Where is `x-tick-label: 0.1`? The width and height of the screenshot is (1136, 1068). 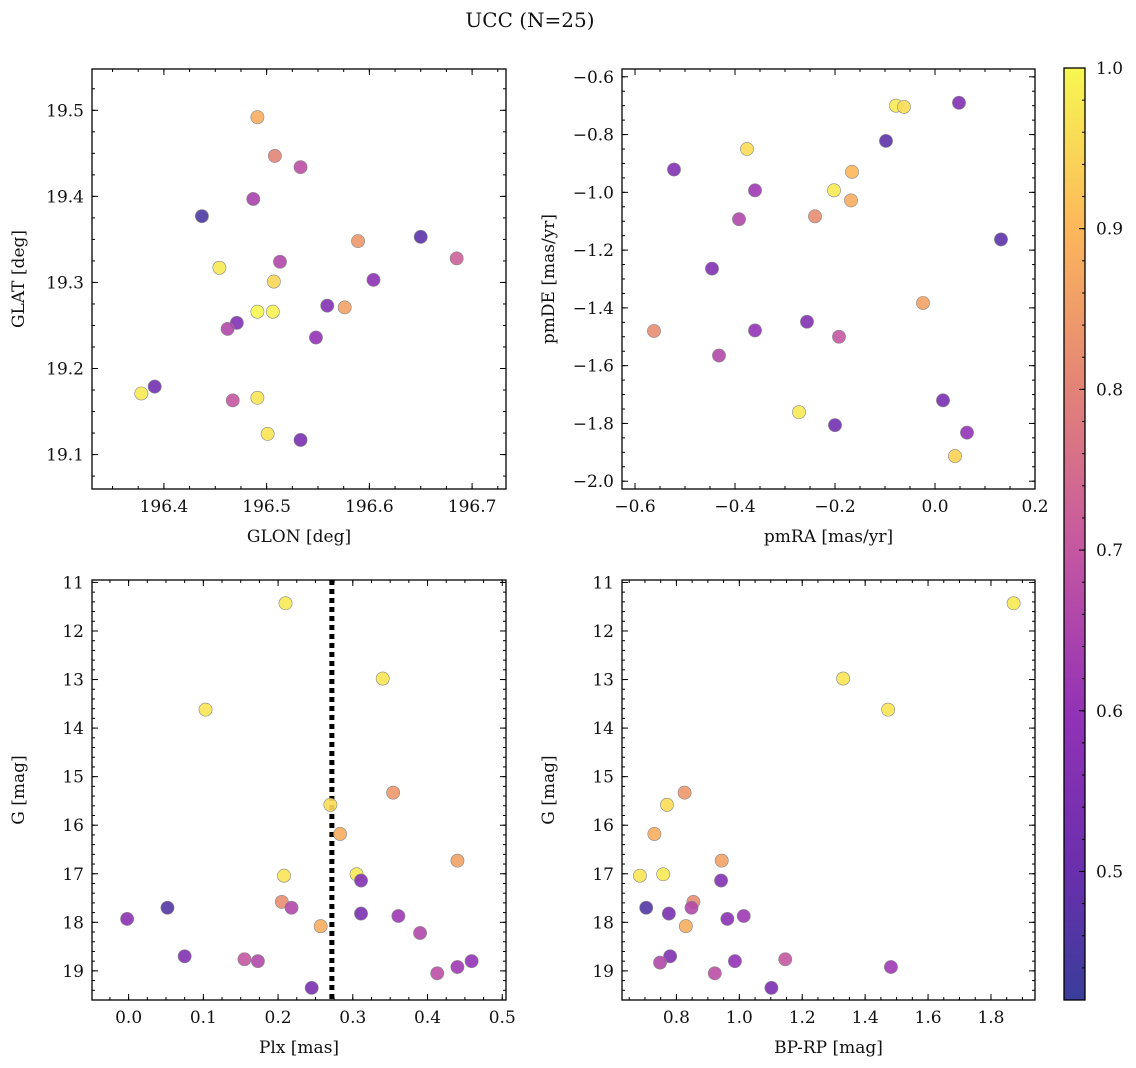 x-tick-label: 0.1 is located at coordinates (203, 1018).